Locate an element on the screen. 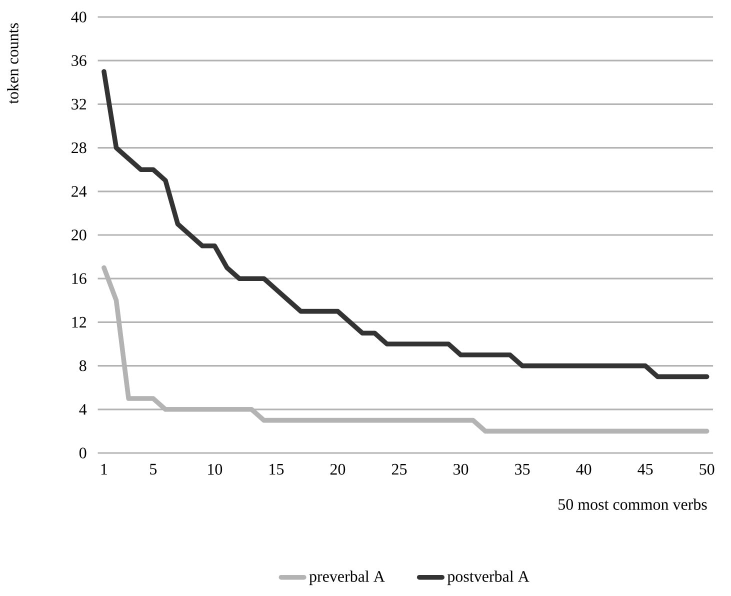 Image resolution: width=731 pixels, height=596 pixels. legend-label: preverbal A is located at coordinates (347, 578).